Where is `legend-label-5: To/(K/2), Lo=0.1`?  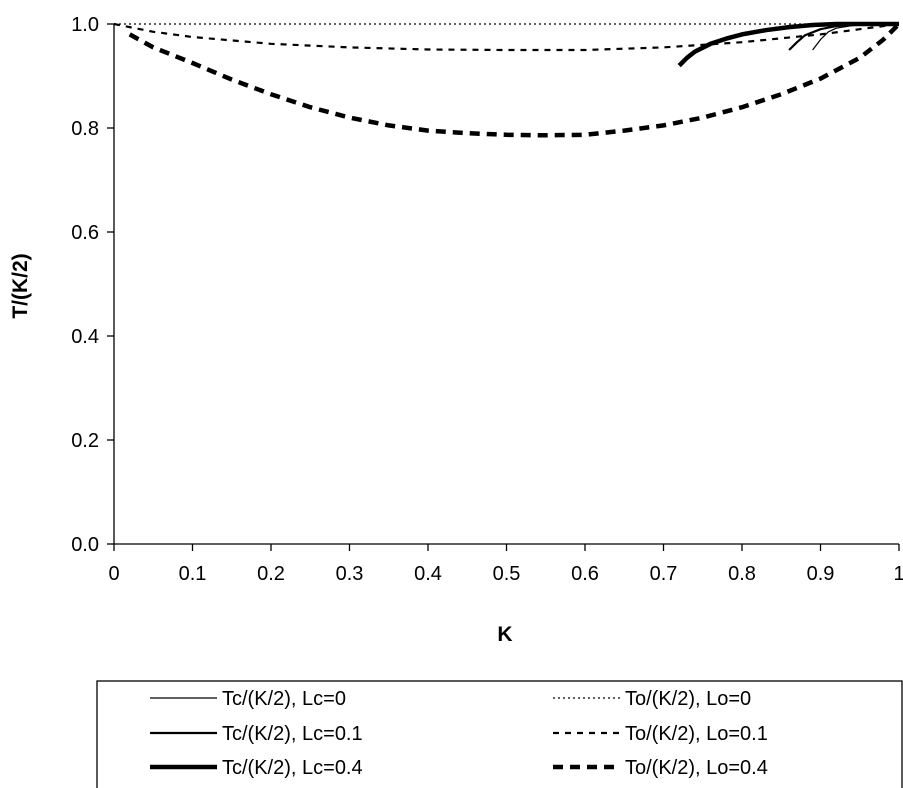
legend-label-5: To/(K/2), Lo=0.1 is located at coordinates (696, 734).